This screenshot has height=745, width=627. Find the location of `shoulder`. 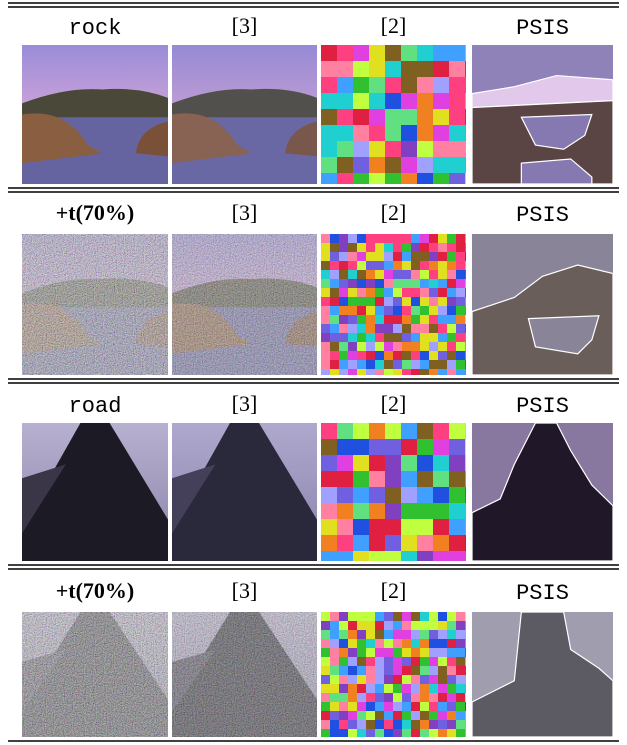

shoulder is located at coordinates (44, 499).